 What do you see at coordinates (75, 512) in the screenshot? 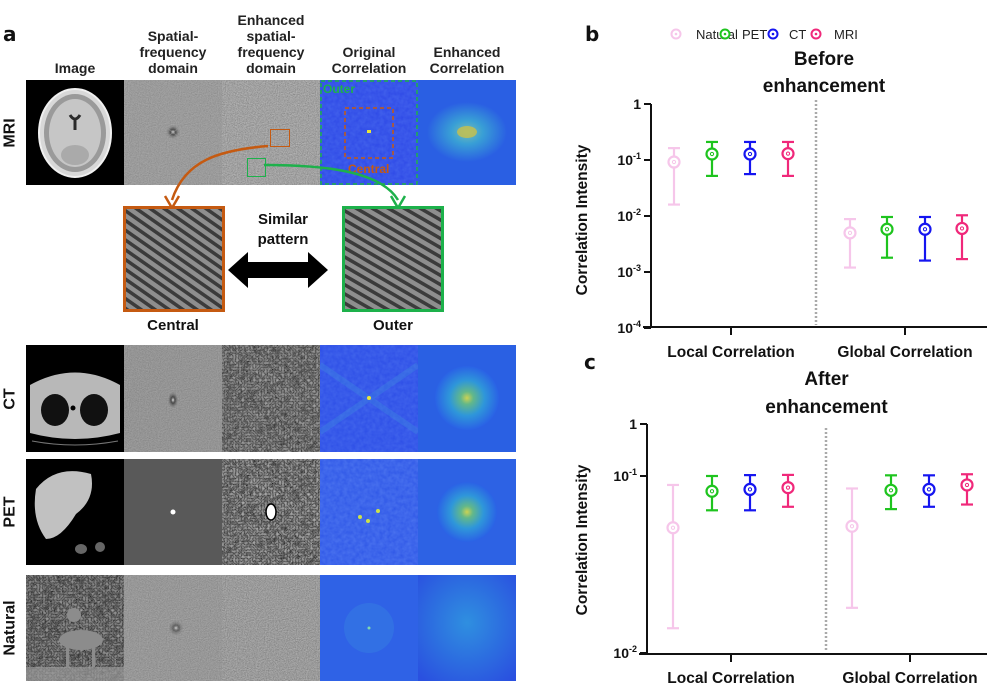
I see `pet-image` at bounding box center [75, 512].